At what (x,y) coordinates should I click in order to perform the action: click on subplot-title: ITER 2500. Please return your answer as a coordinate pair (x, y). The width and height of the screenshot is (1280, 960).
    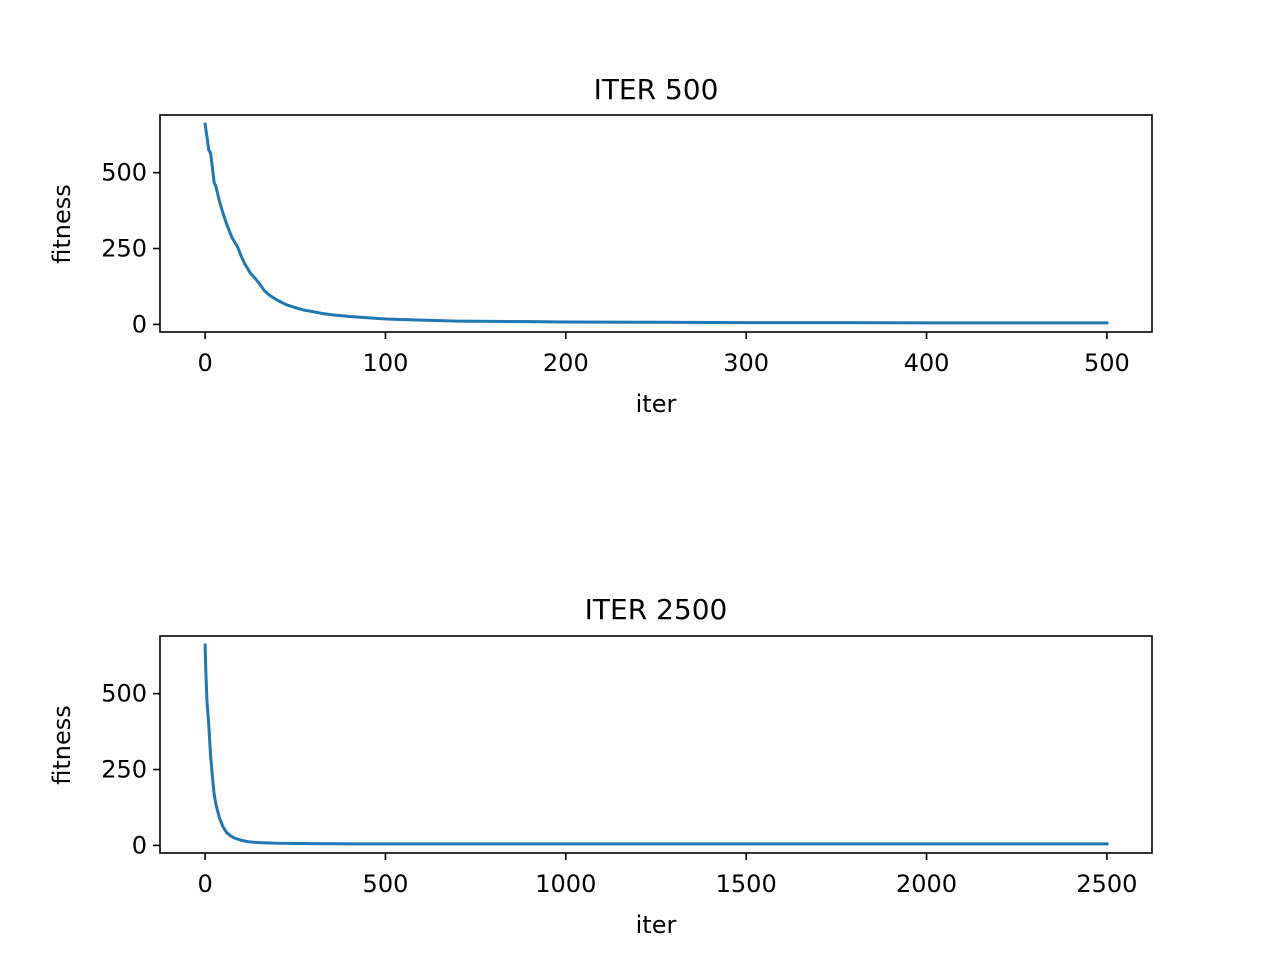
    Looking at the image, I should click on (656, 609).